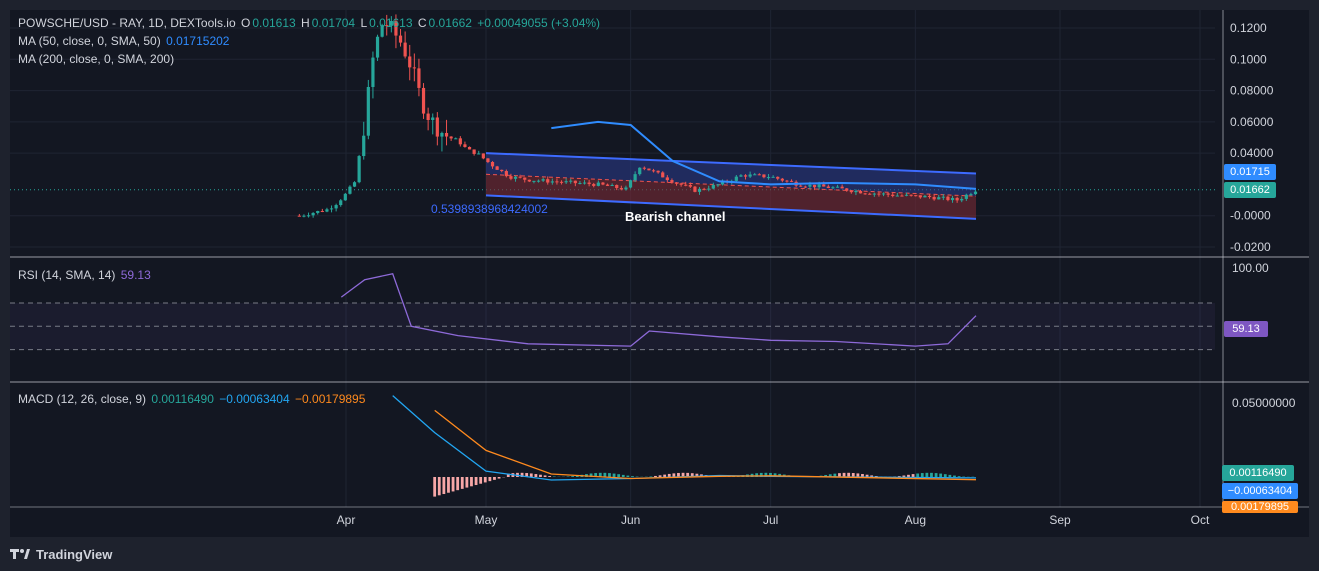 The width and height of the screenshot is (1319, 571). What do you see at coordinates (330, 399) in the screenshot?
I see `macd-signal-value: −0.00179895` at bounding box center [330, 399].